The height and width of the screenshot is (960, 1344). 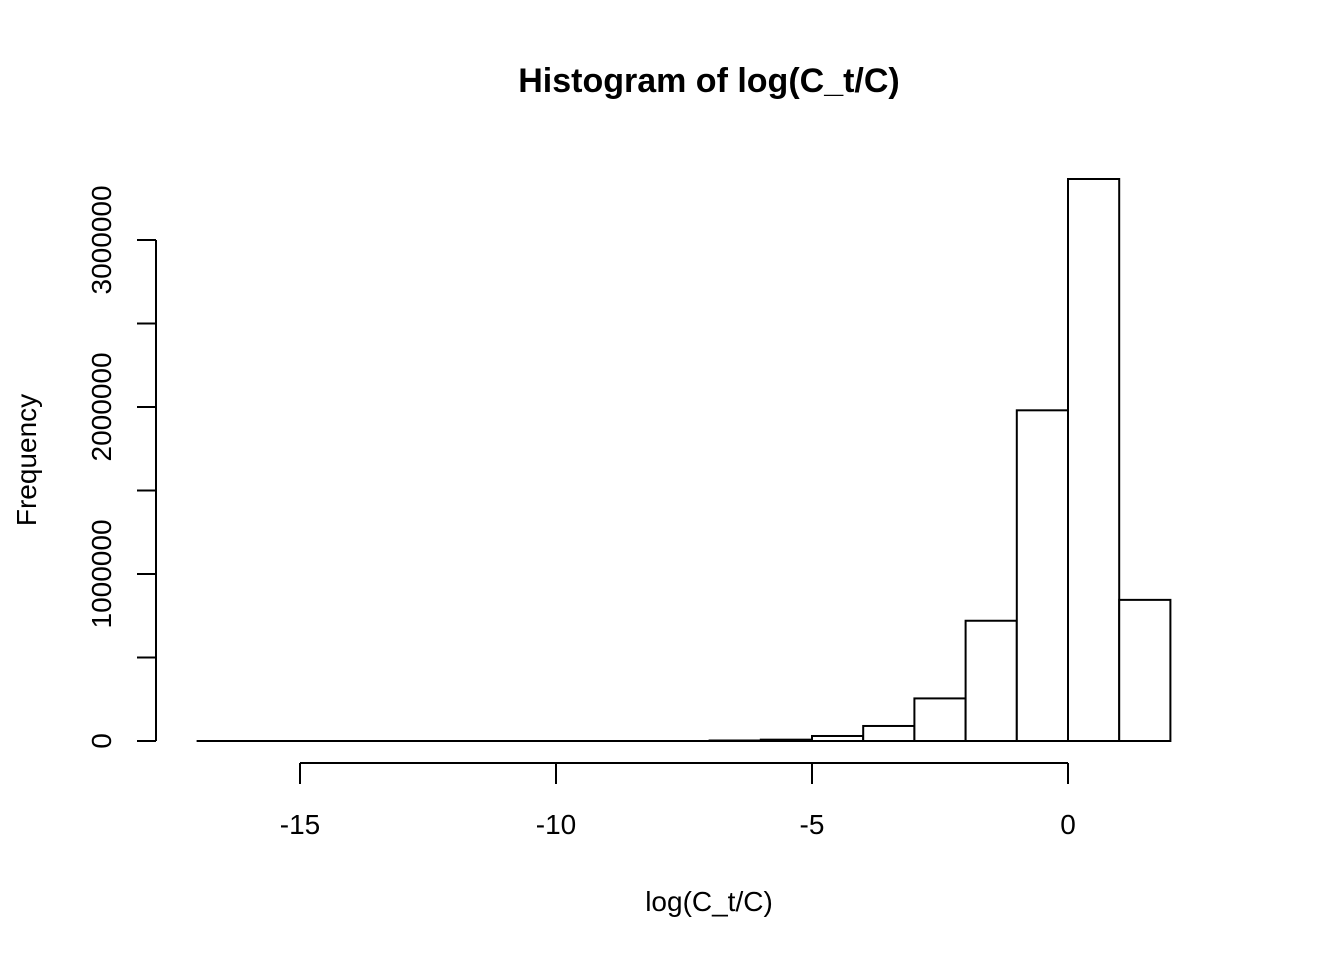 I want to click on y-axis: 0 1000000 2000000 3000000, so click(x=121, y=467).